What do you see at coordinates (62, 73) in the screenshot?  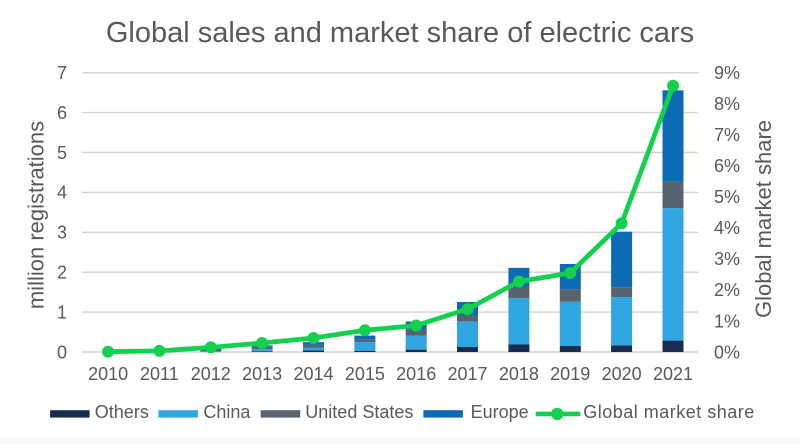 I see `svg-text: 7` at bounding box center [62, 73].